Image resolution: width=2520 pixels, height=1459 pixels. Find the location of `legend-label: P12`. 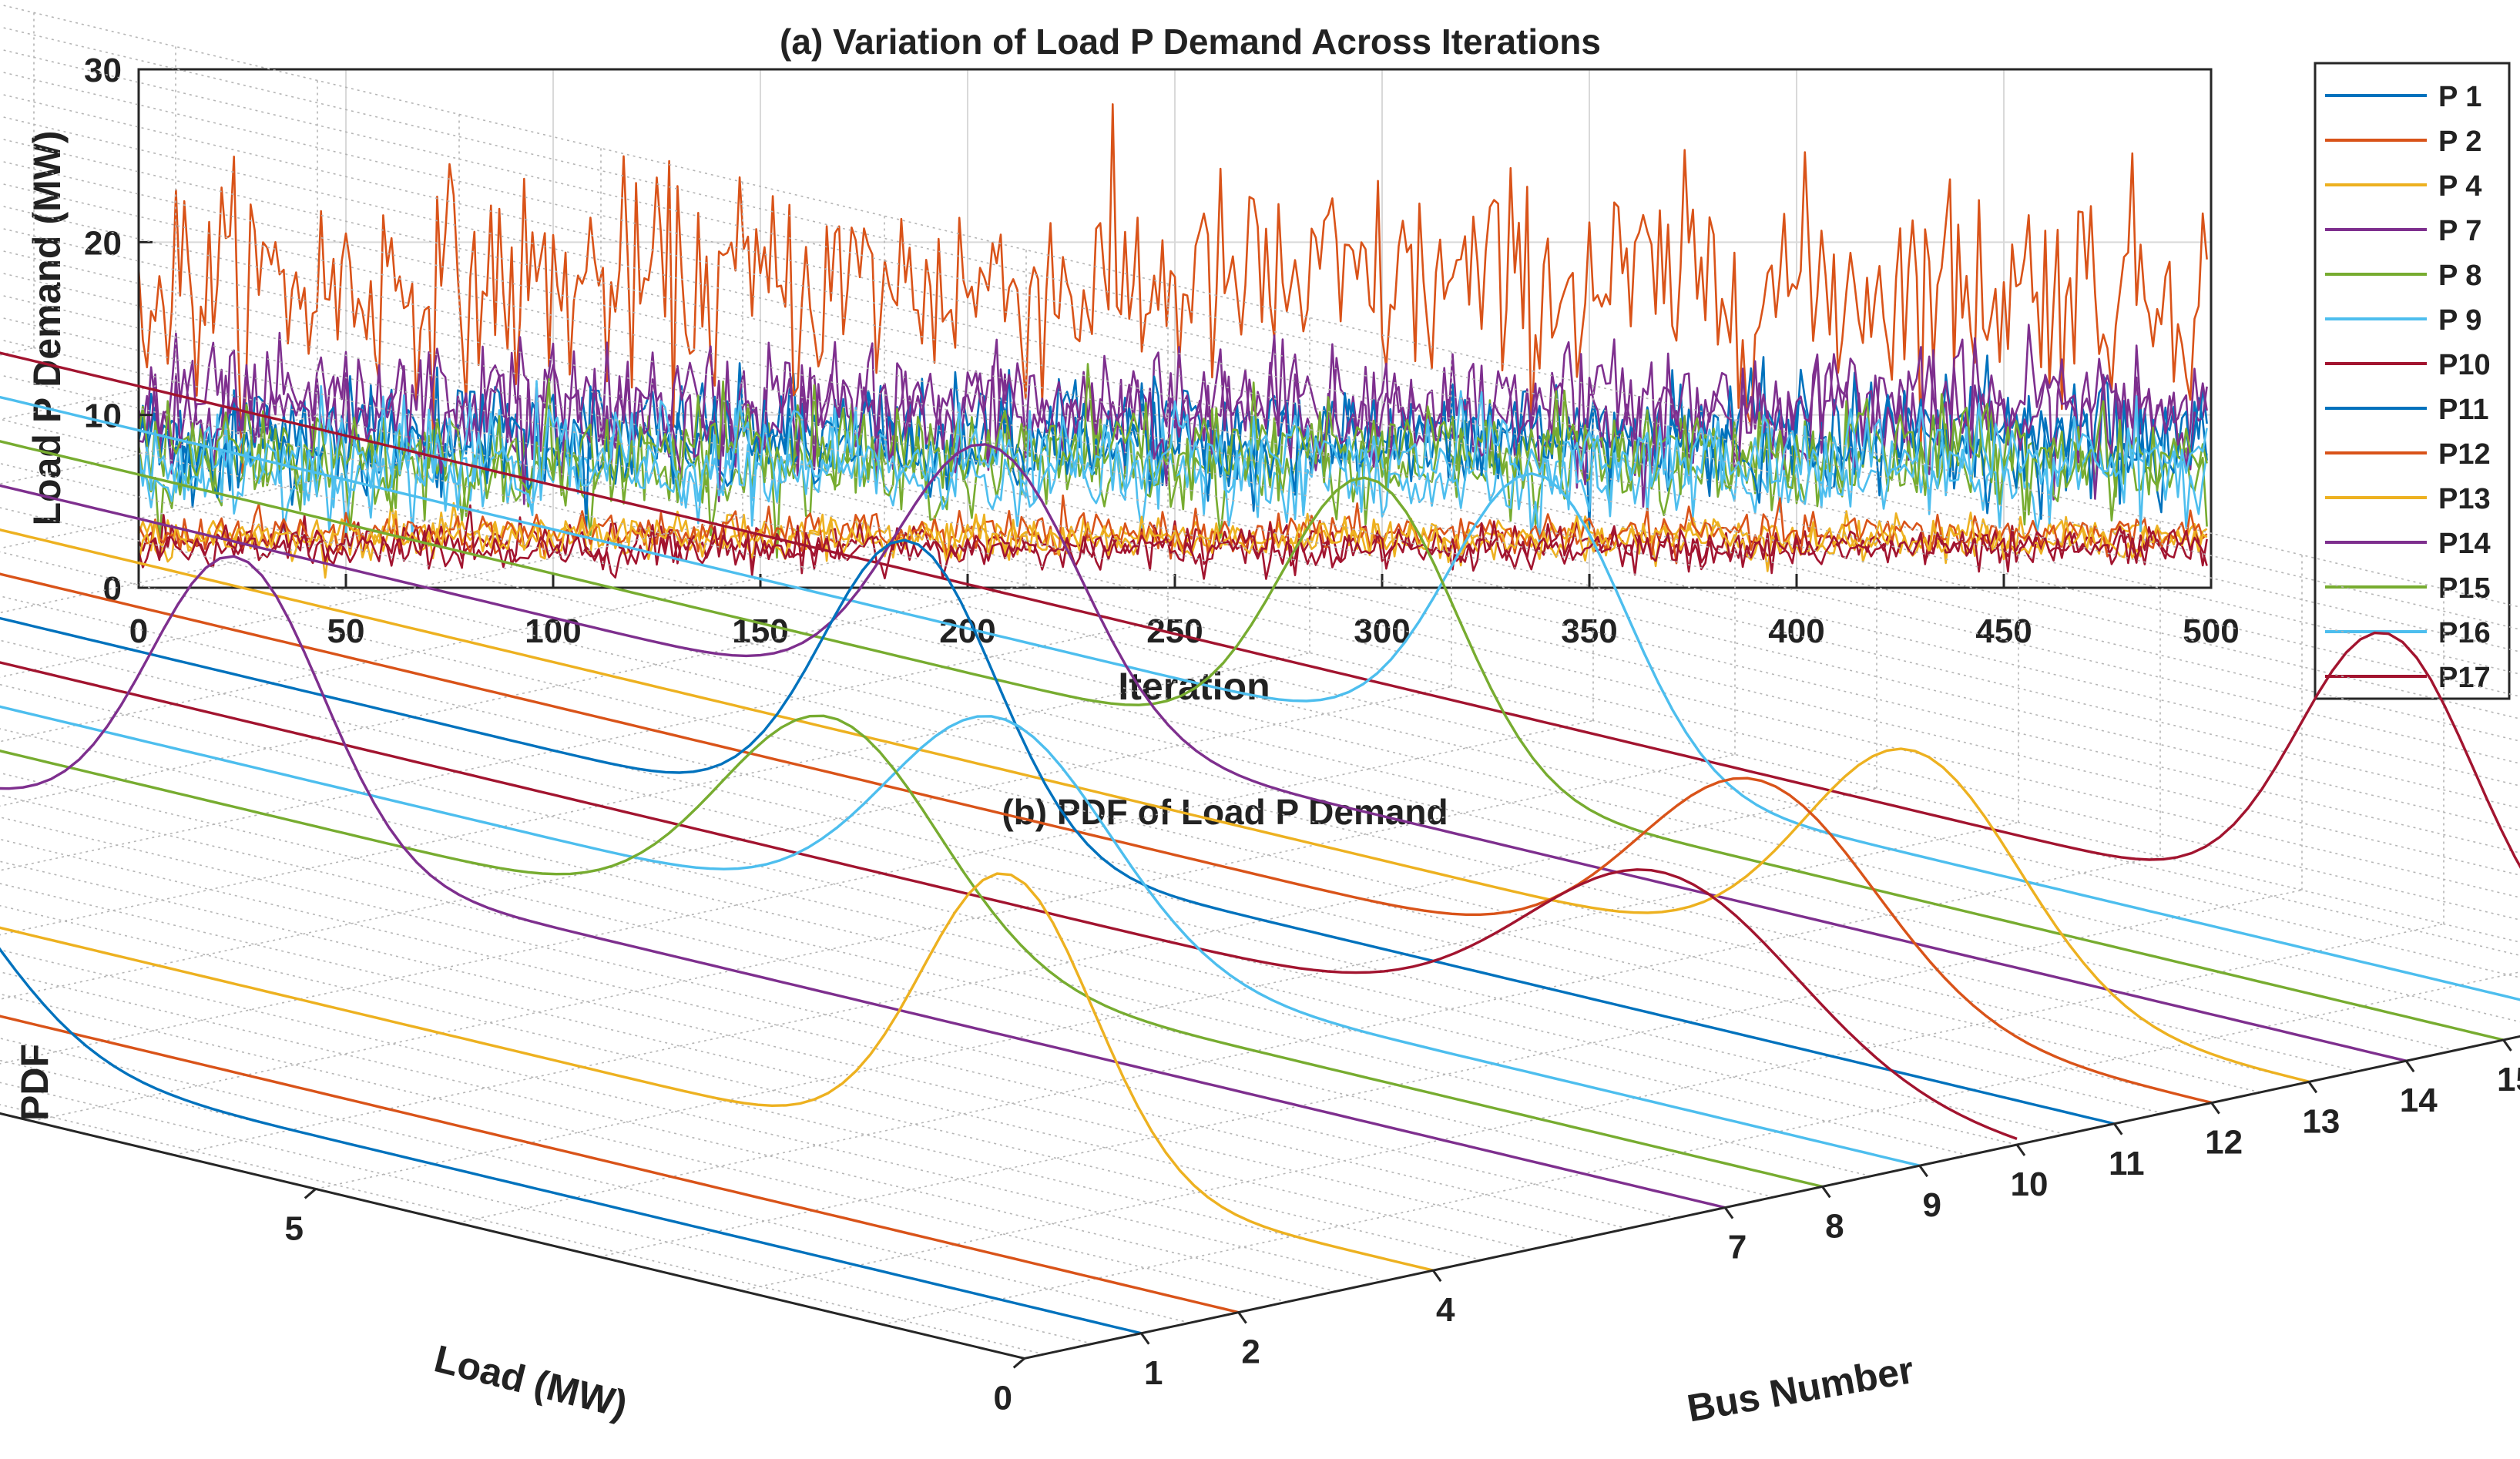

legend-label: P12 is located at coordinates (2464, 454).